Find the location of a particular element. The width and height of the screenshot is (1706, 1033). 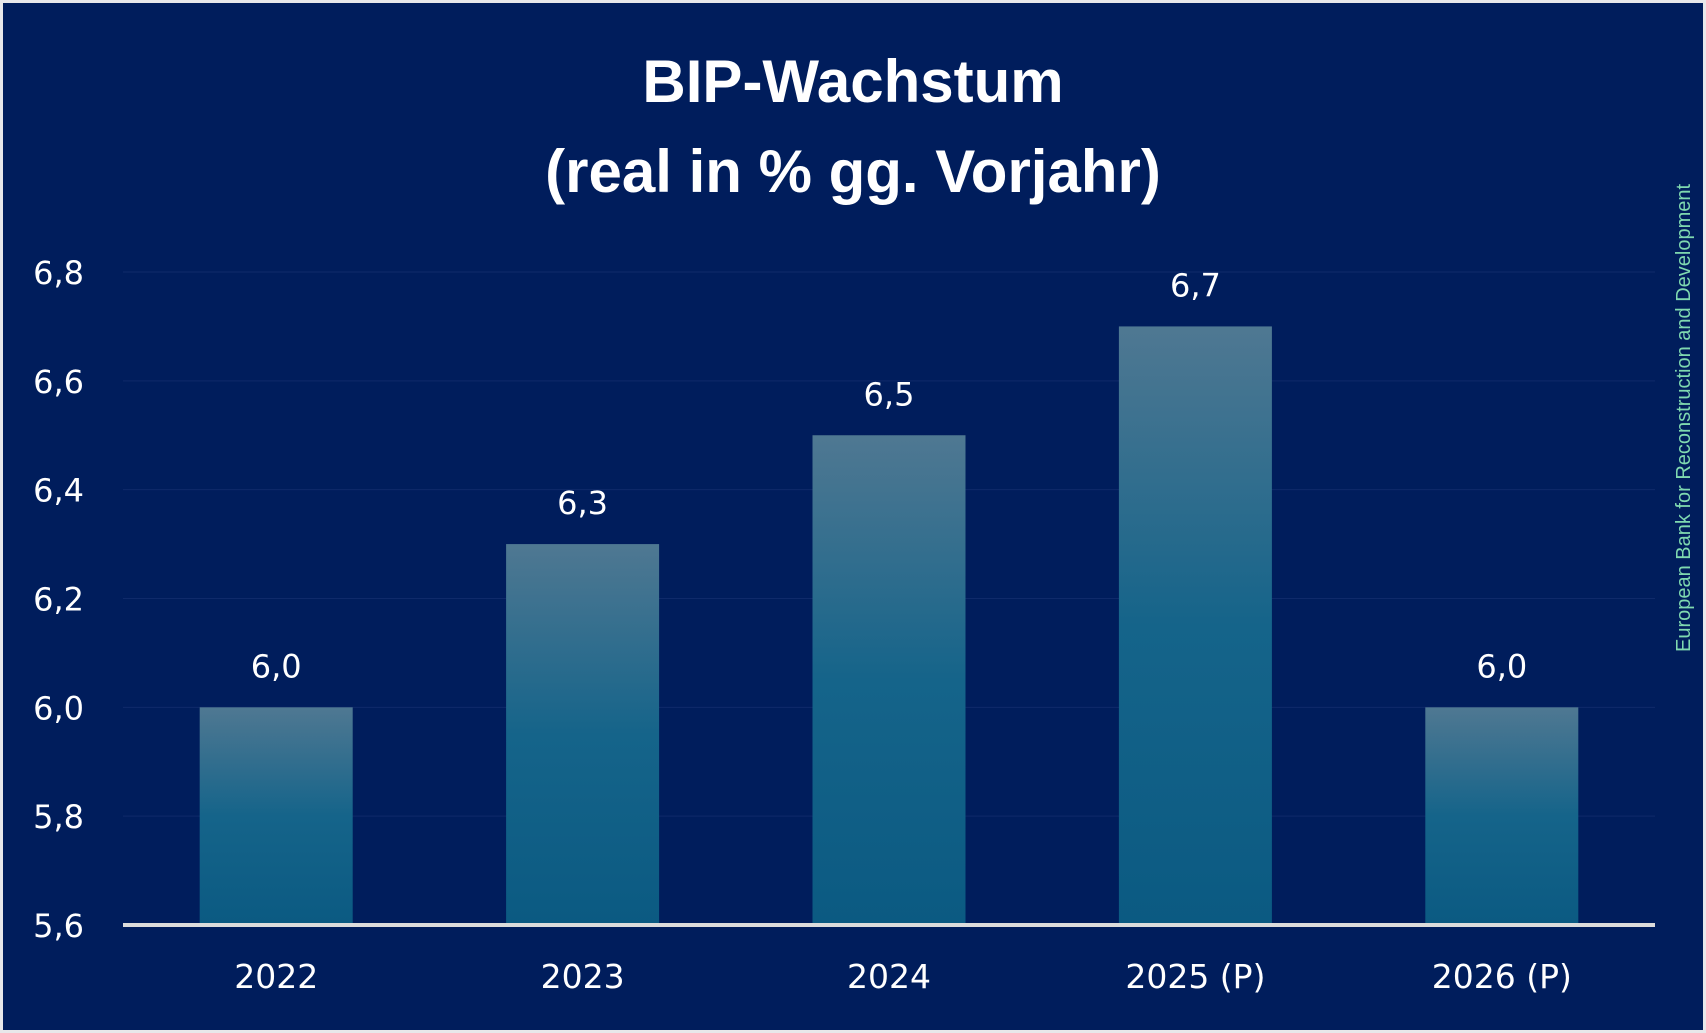

chart-title: BIP-Wachstum is located at coordinates (853, 81).